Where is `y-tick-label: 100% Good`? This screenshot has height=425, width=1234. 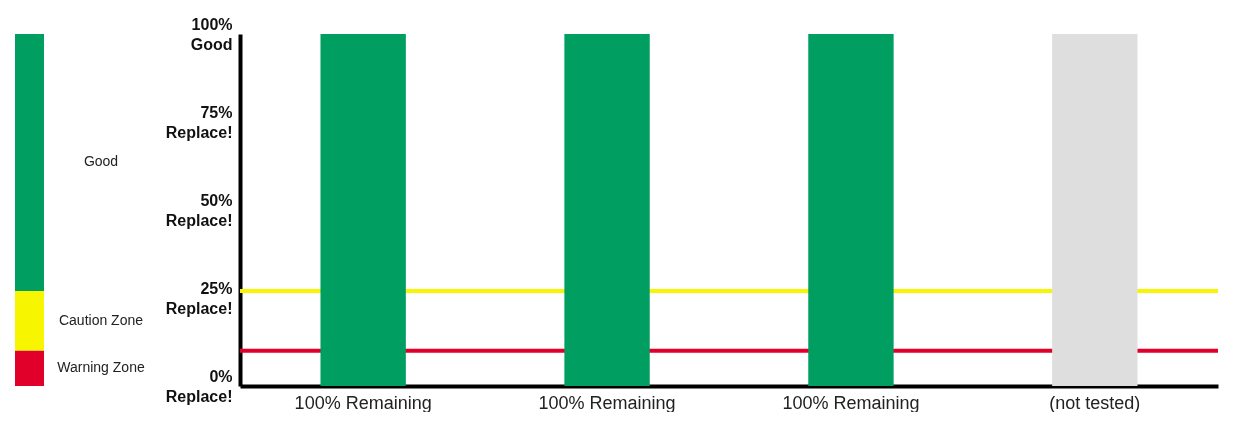 y-tick-label: 100% Good is located at coordinates (211, 34).